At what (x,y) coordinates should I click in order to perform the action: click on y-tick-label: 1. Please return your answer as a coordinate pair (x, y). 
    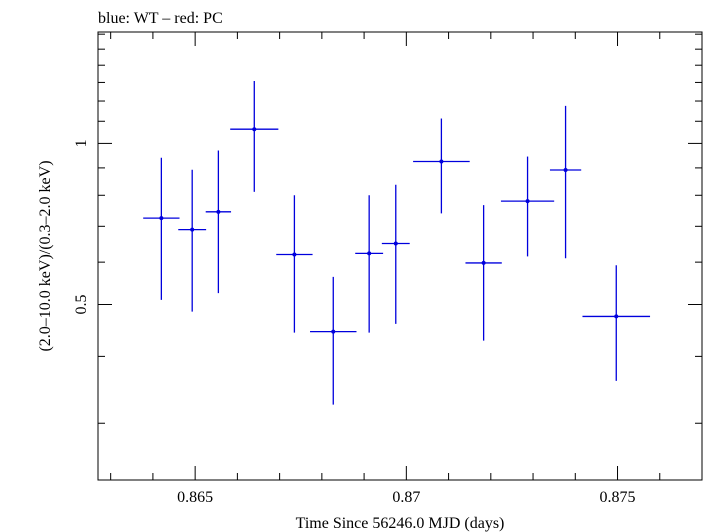
    Looking at the image, I should click on (81, 143).